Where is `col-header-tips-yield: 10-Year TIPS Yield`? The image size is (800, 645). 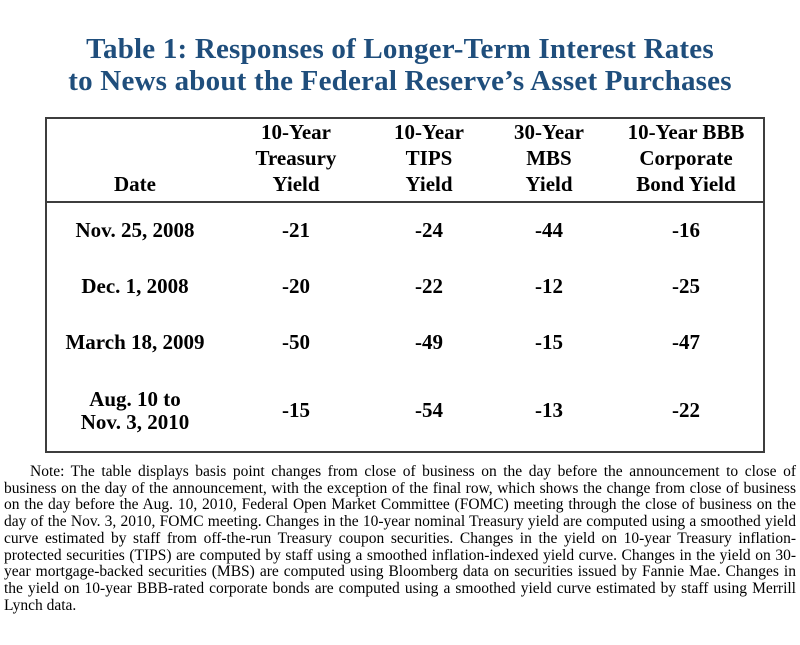
col-header-tips-yield: 10-Year TIPS Yield is located at coordinates (429, 160).